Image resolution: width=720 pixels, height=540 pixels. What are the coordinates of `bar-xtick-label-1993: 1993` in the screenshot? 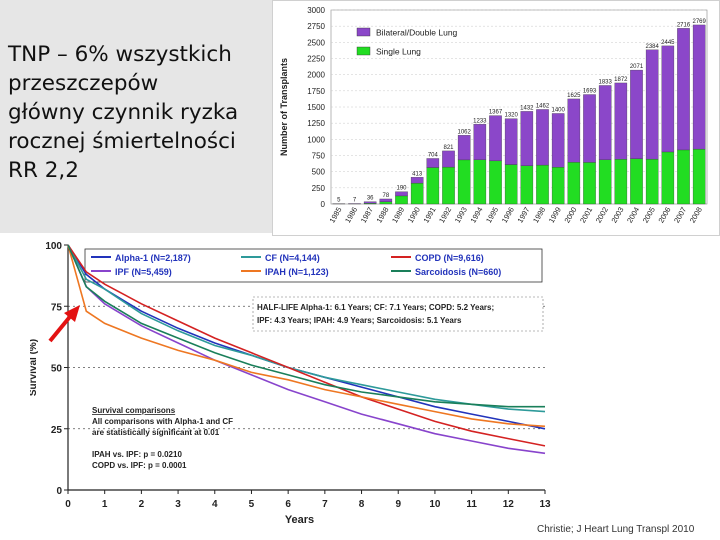 It's located at (461, 215).